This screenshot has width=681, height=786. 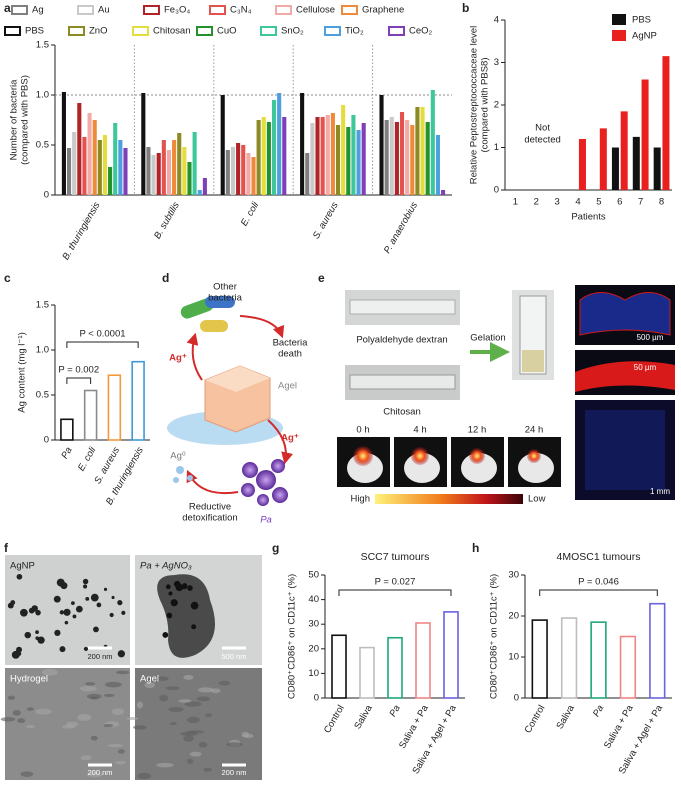 I want to click on x-tick-label: 7, so click(x=640, y=202).